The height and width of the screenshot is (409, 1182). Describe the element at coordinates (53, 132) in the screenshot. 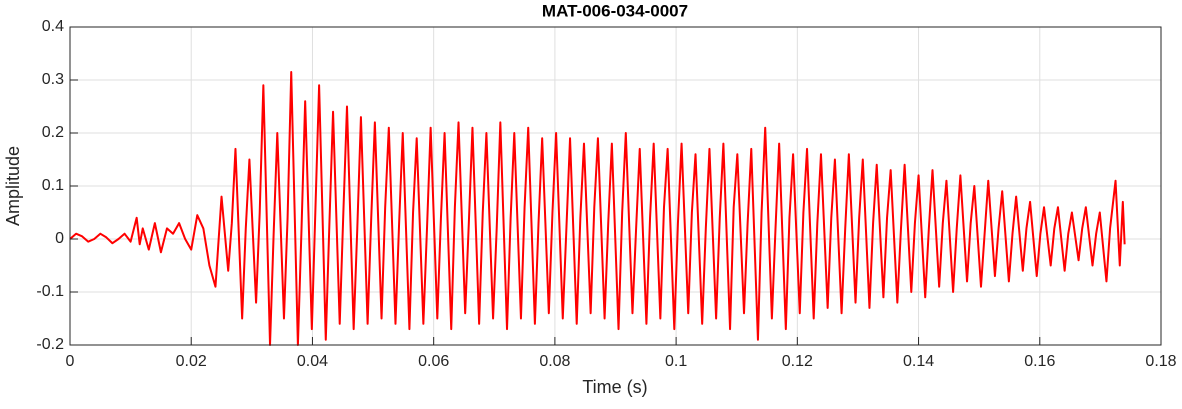

I see `y-tick-label: 0.2` at that location.